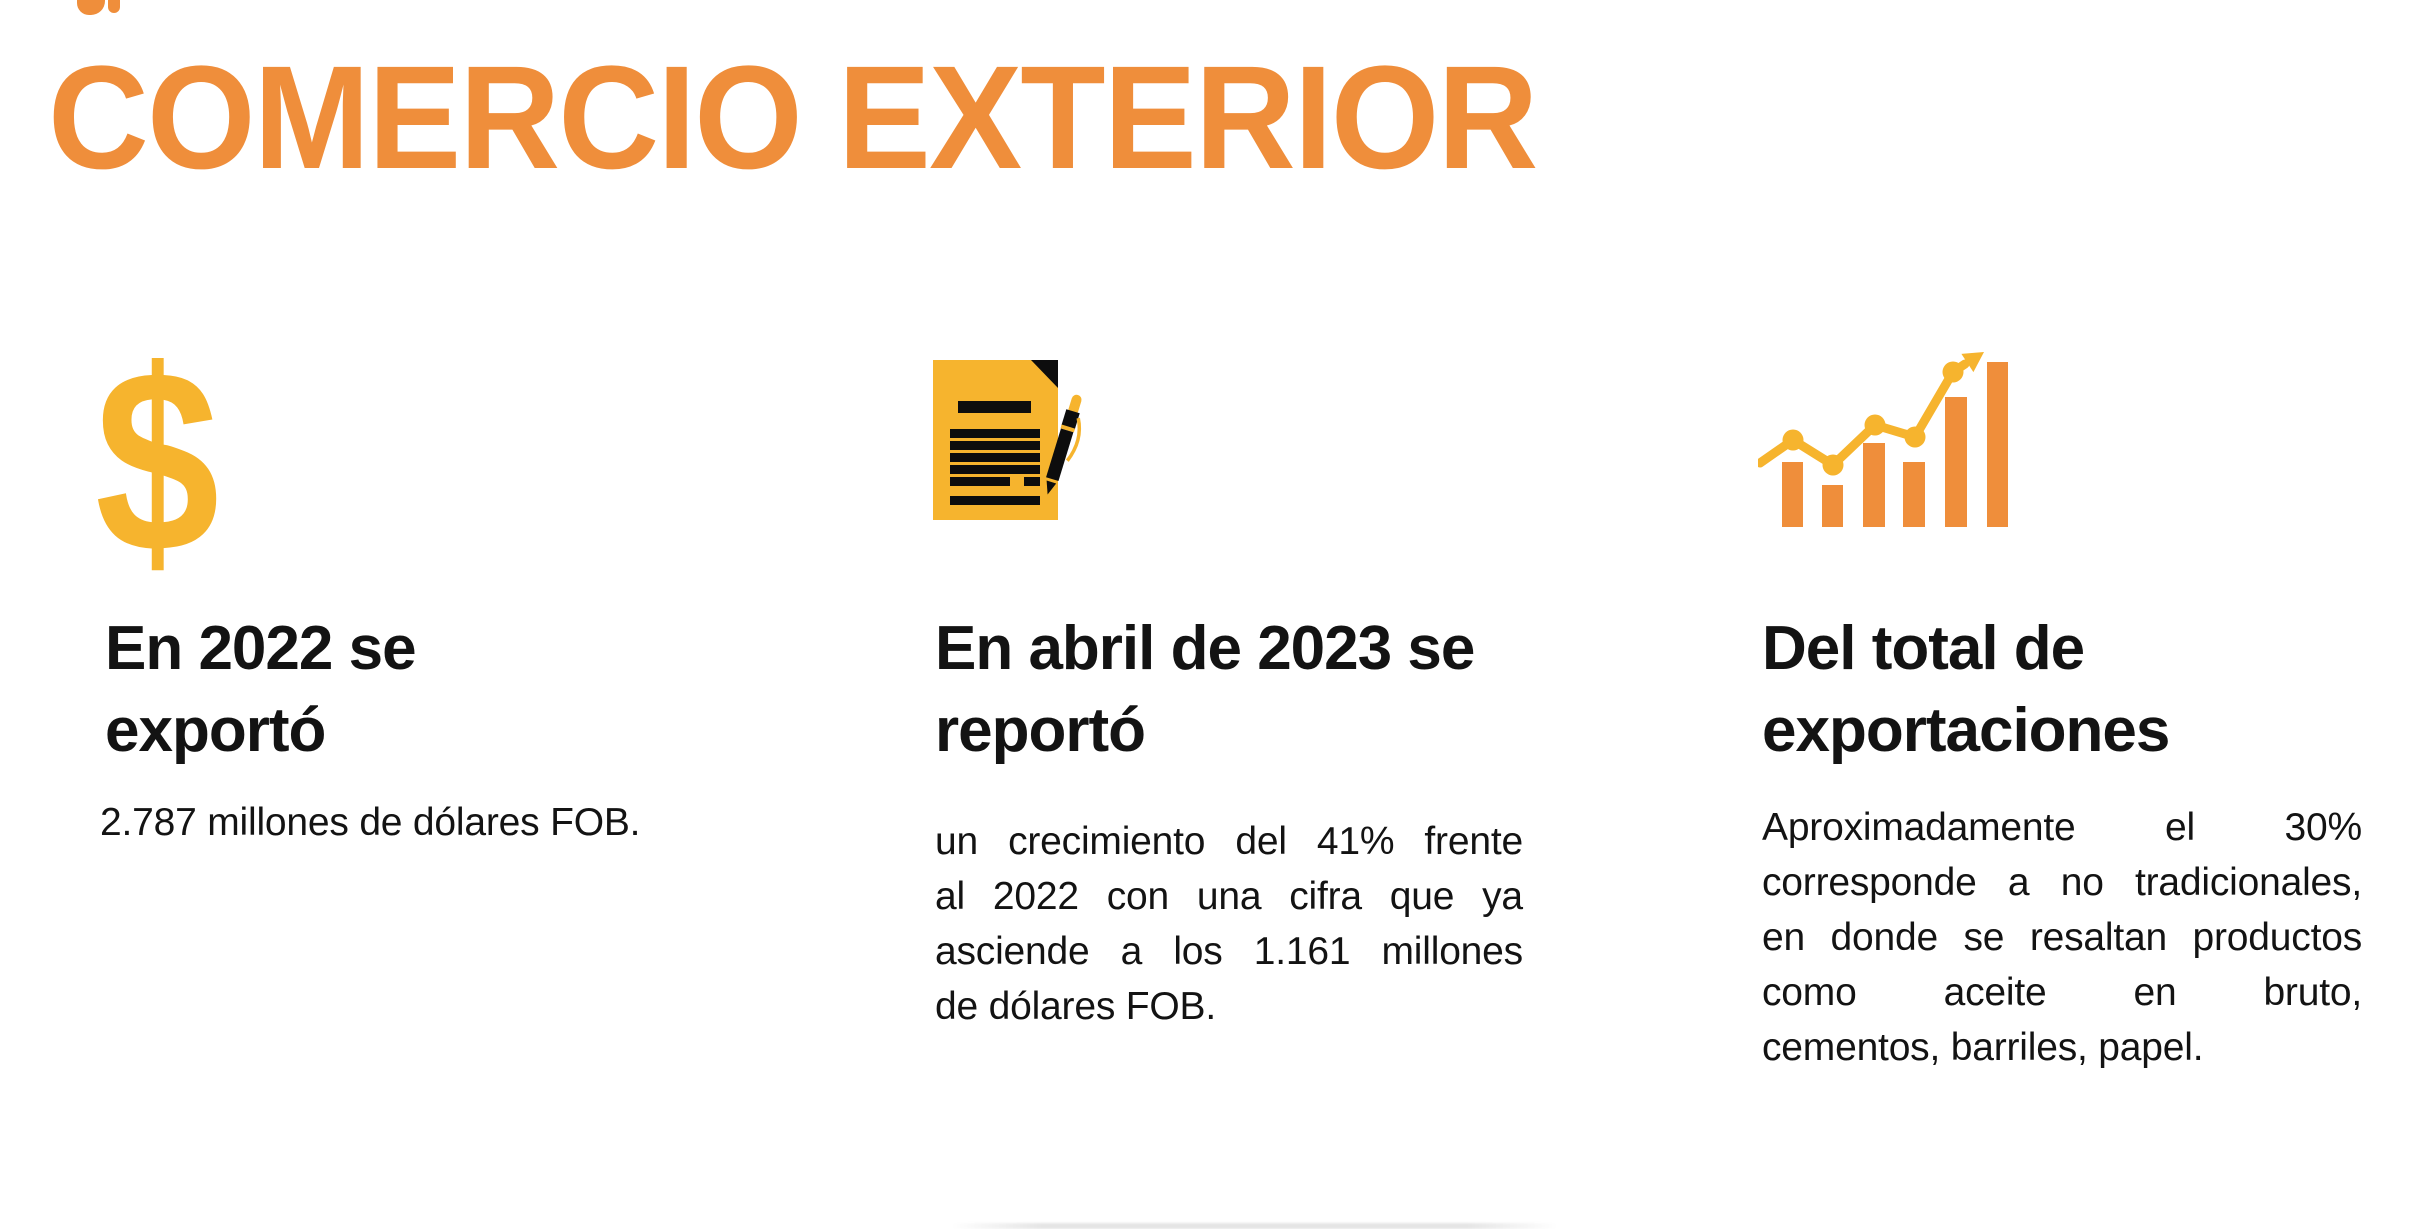 Image resolution: width=2416 pixels, height=1229 pixels. What do you see at coordinates (370, 822) in the screenshot?
I see `body-text-line: 2.787 millones de dólares FOB.` at bounding box center [370, 822].